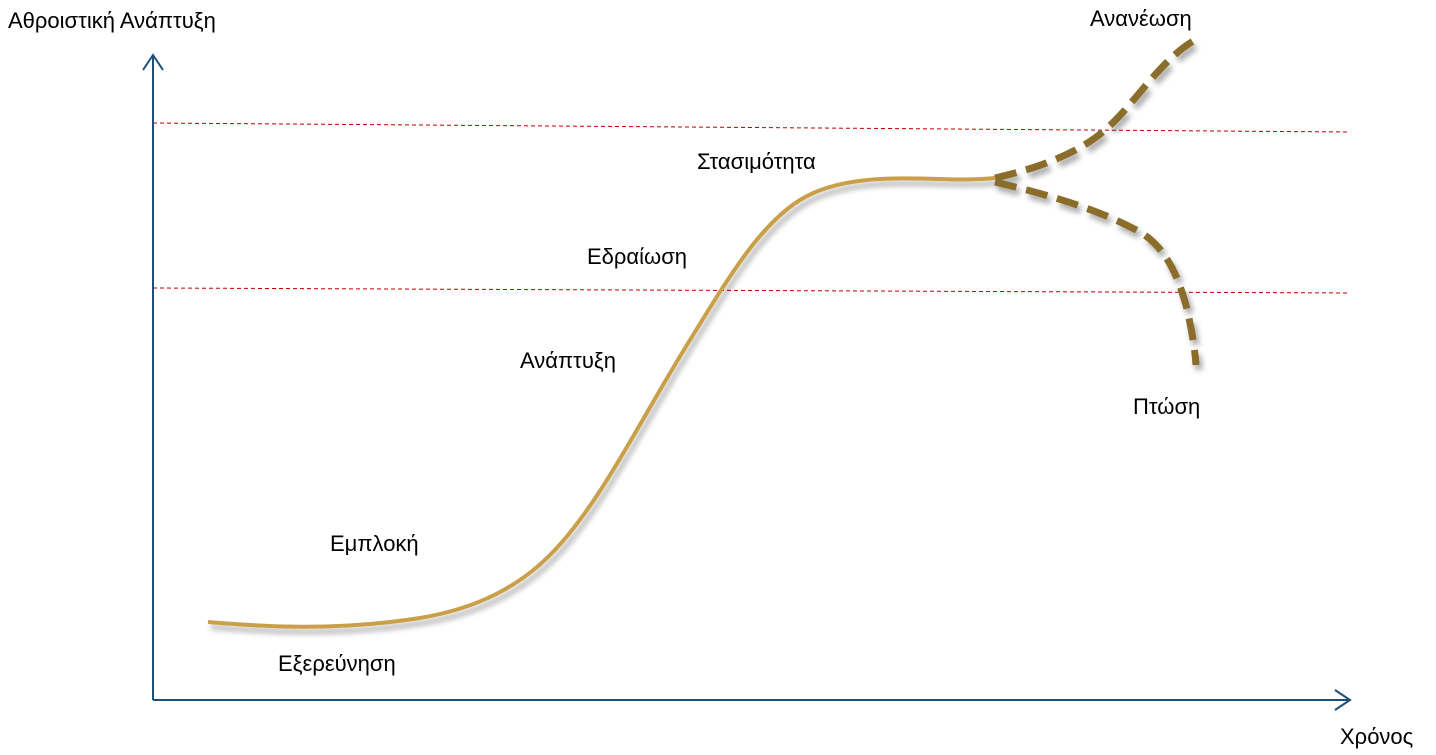  What do you see at coordinates (112, 20) in the screenshot?
I see `y-axis-label: Αθροιστική Ανάπτυξη` at bounding box center [112, 20].